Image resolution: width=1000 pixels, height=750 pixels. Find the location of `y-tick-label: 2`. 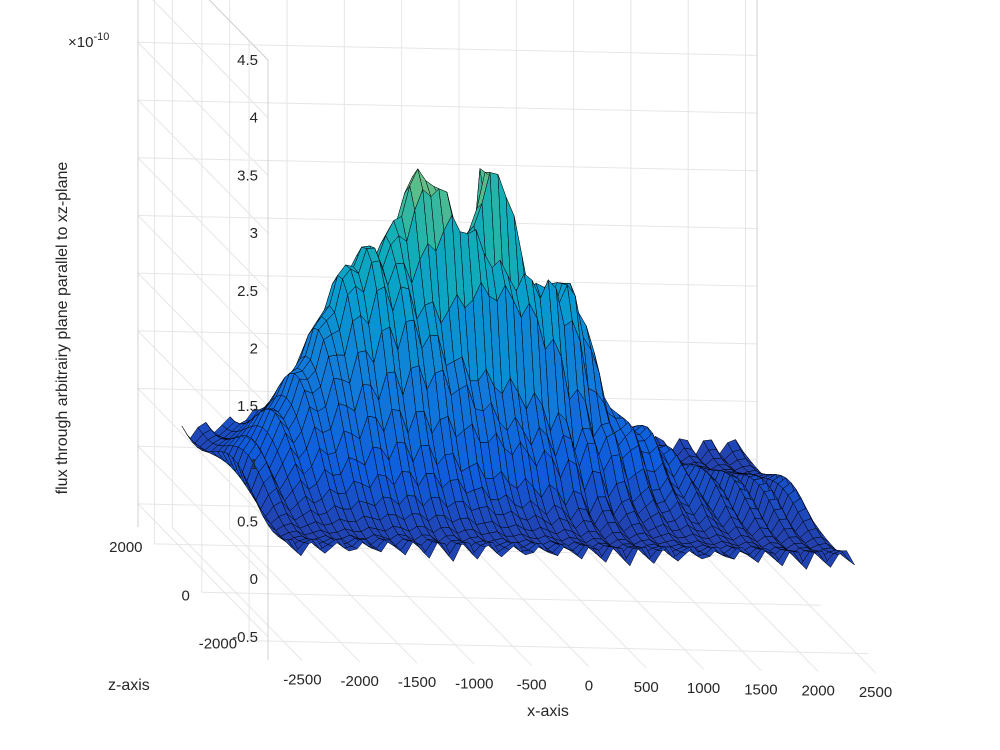

y-tick-label: 2 is located at coordinates (254, 348).